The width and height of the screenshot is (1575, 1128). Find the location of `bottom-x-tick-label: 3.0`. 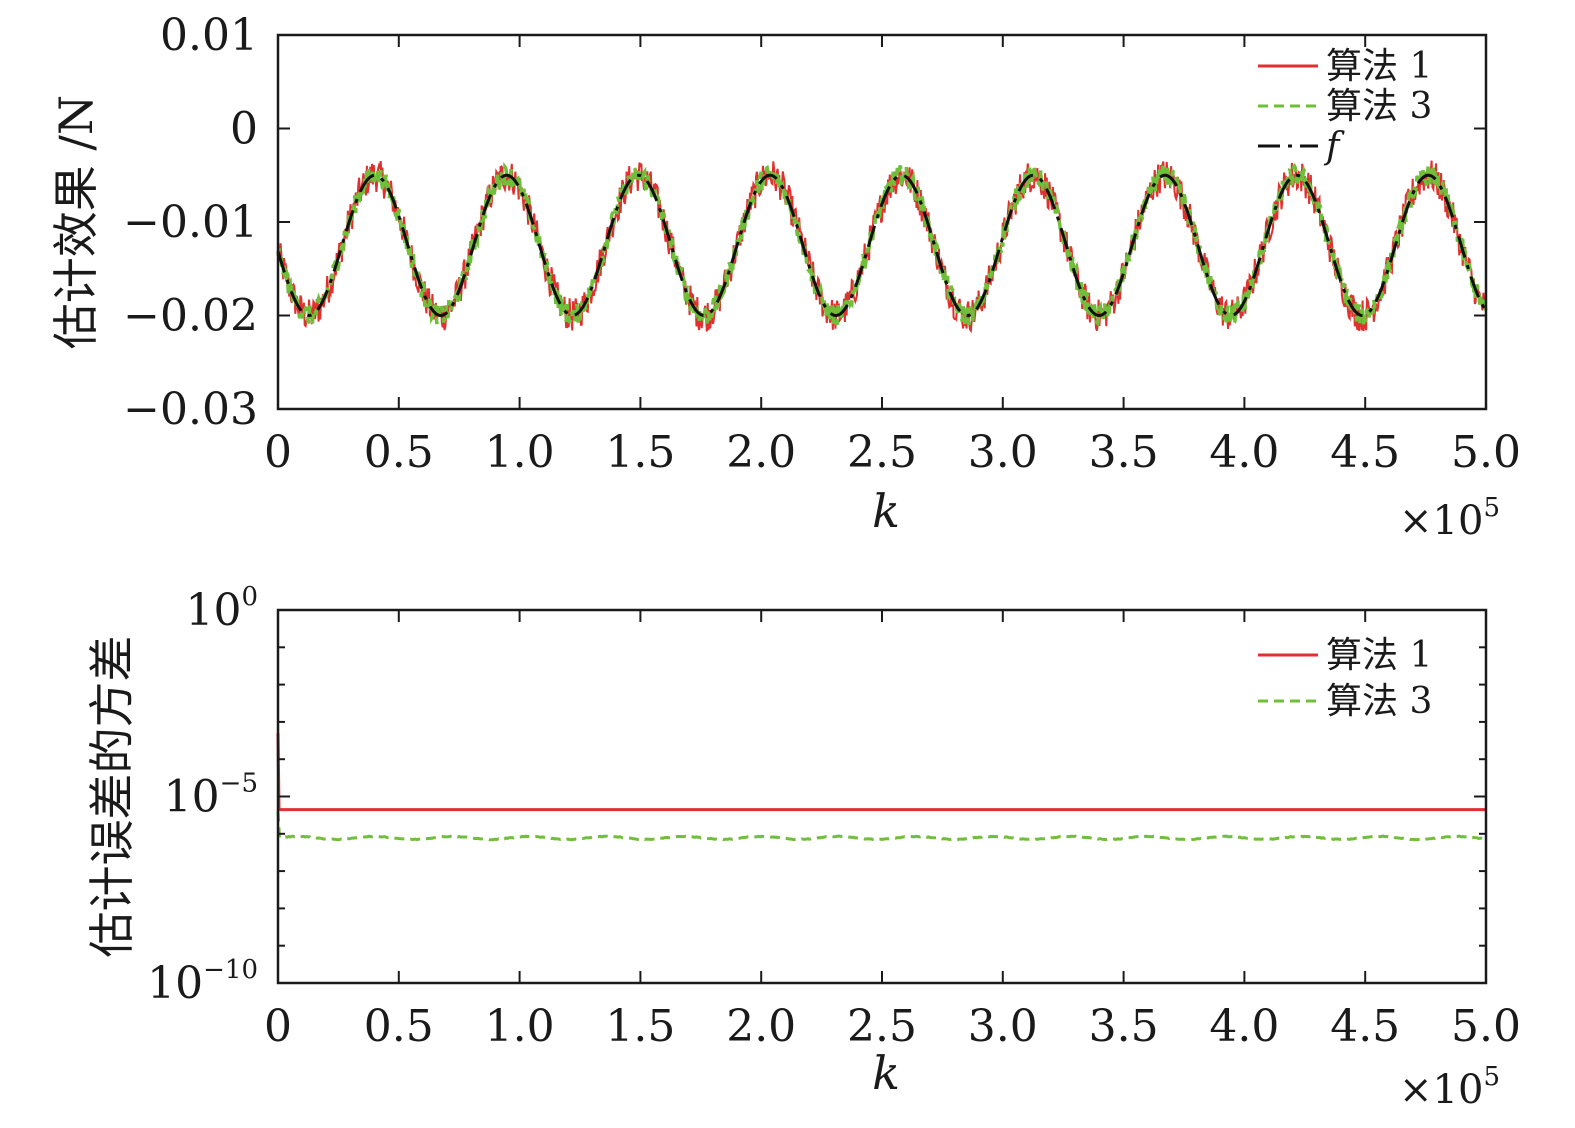

bottom-x-tick-label: 3.0 is located at coordinates (1003, 1026).